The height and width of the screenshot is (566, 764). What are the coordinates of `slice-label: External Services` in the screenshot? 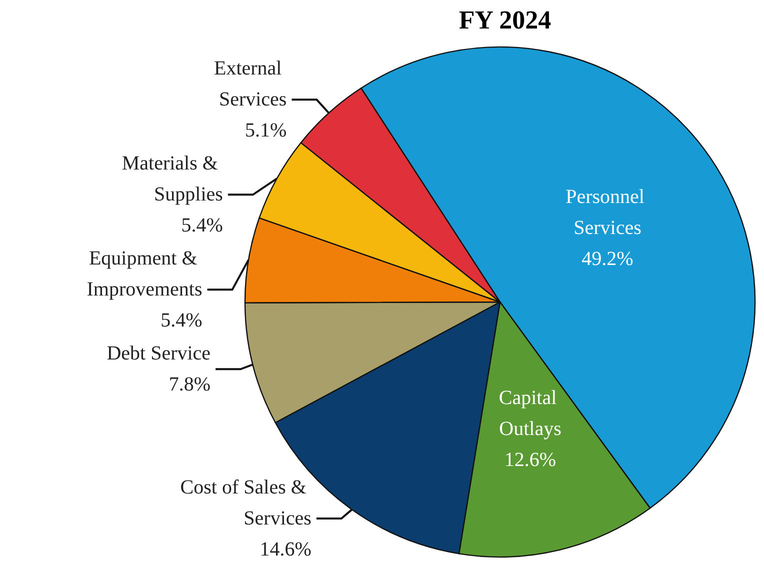 It's located at (250, 84).